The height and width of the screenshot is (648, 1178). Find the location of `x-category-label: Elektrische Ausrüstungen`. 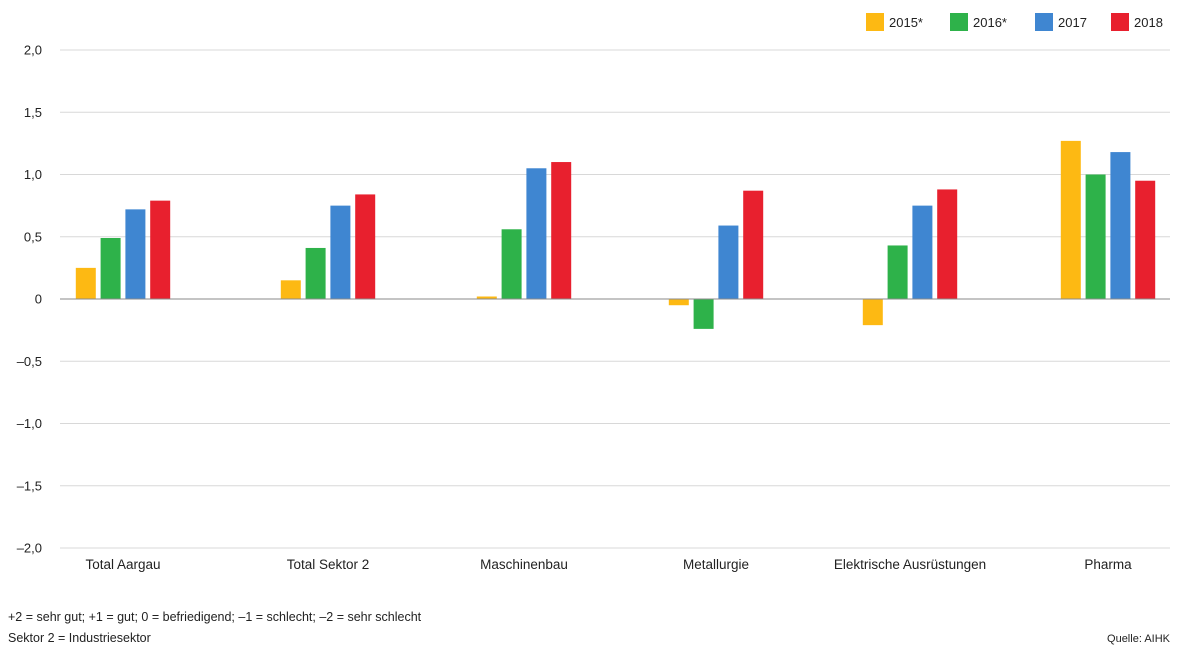

x-category-label: Elektrische Ausrüstungen is located at coordinates (910, 564).